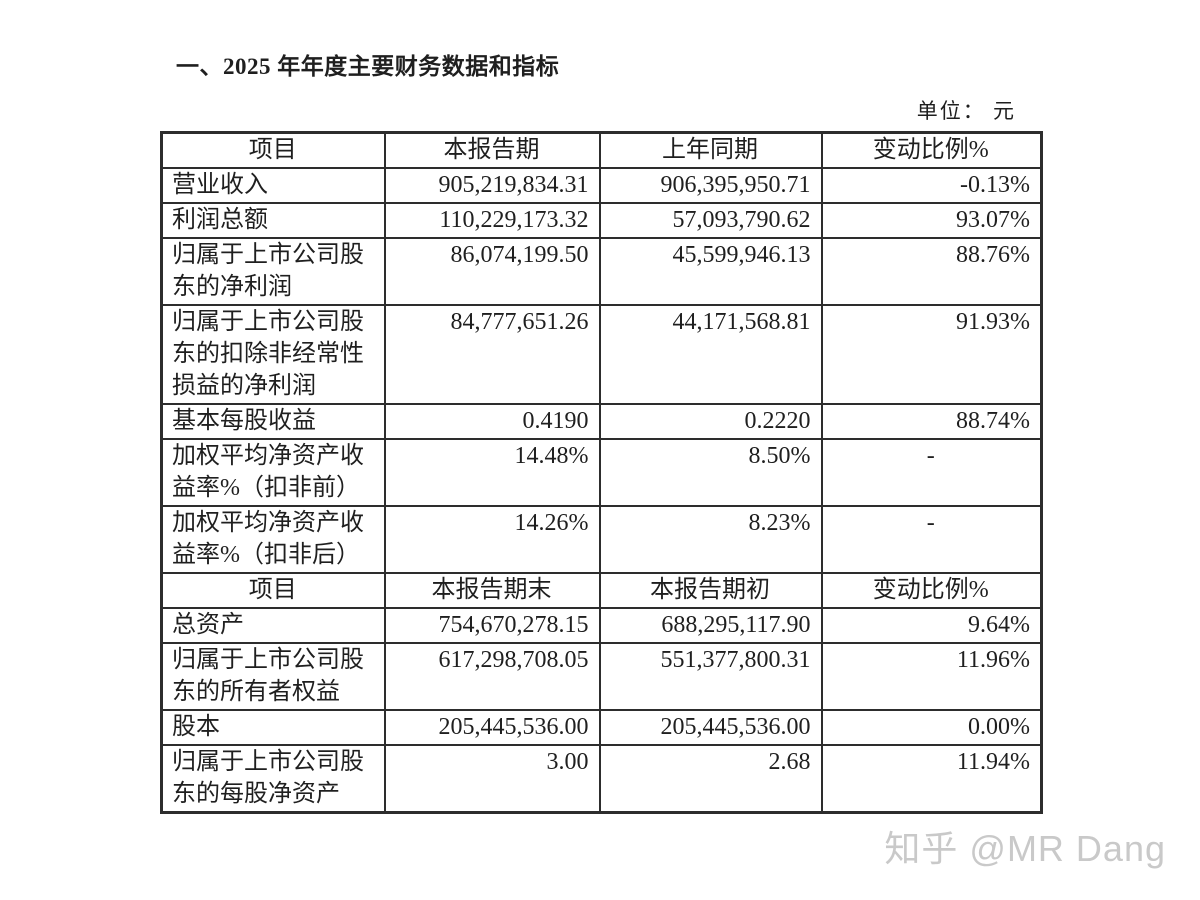 The image size is (1200, 900). I want to click on change-cell: 0.00%, so click(931, 727).